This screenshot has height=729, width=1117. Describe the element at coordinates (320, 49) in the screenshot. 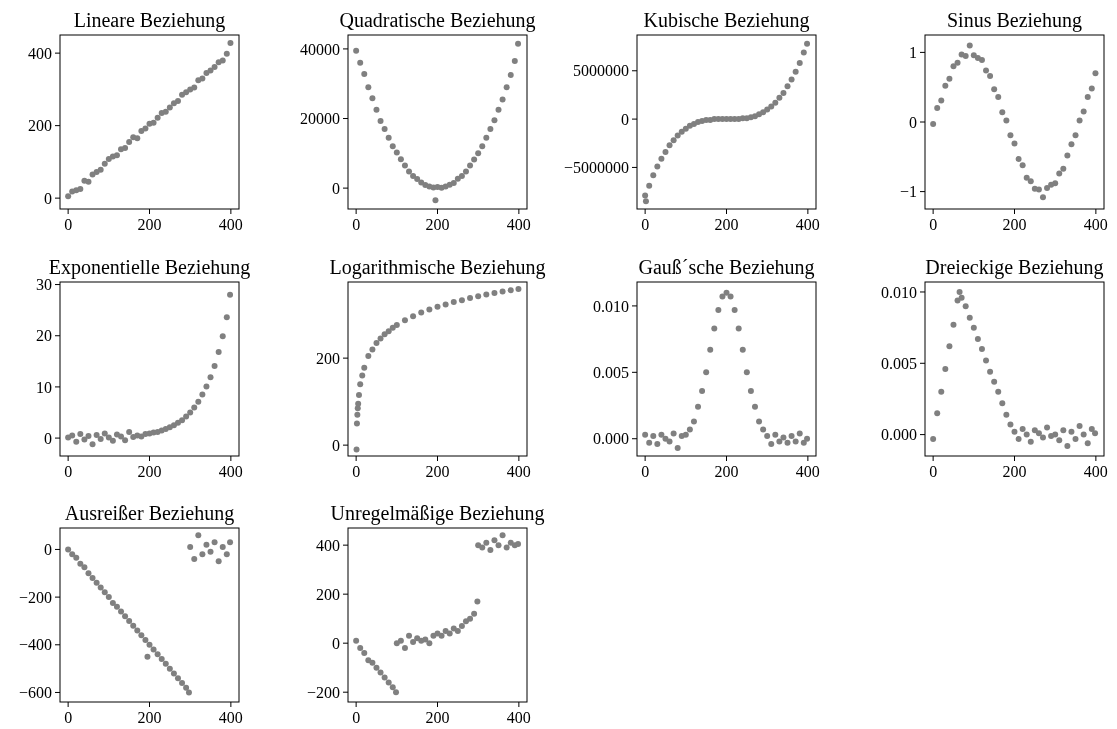

I see `y-tick-label: 40000` at that location.